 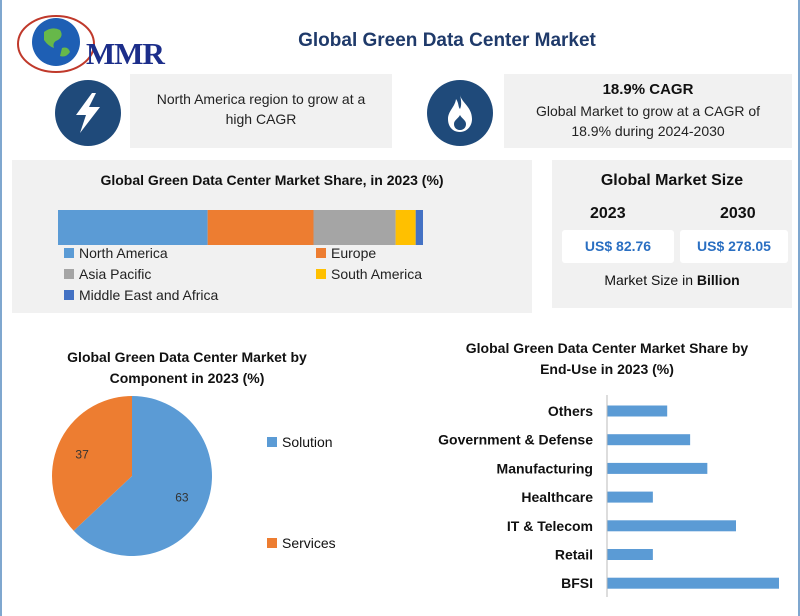 What do you see at coordinates (260, 227) in the screenshot?
I see `region-segment-europe` at bounding box center [260, 227].